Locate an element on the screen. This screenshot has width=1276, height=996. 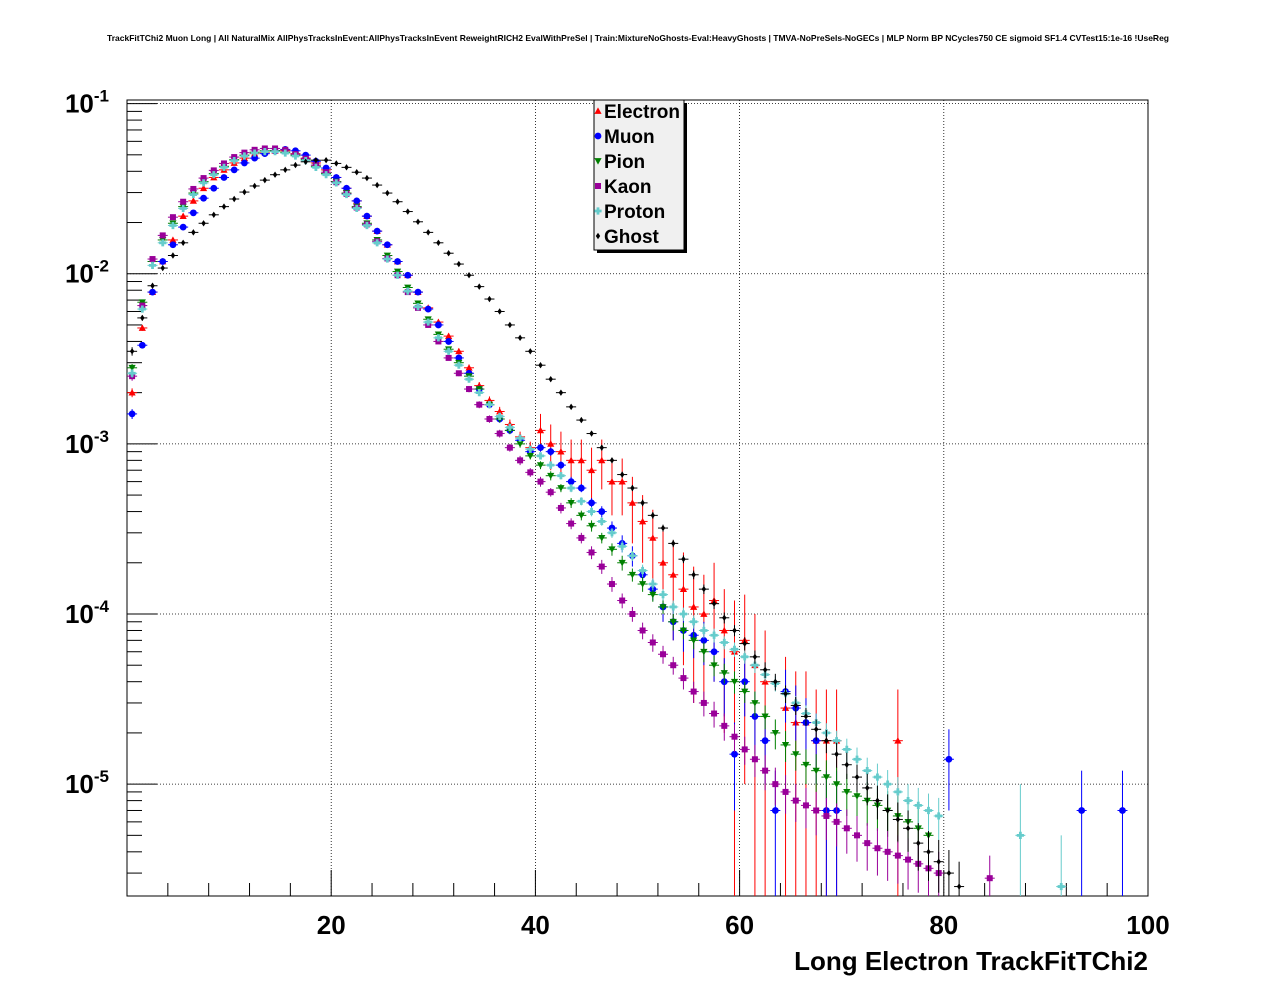
legend-entry-muon: Muon is located at coordinates (624, 137).